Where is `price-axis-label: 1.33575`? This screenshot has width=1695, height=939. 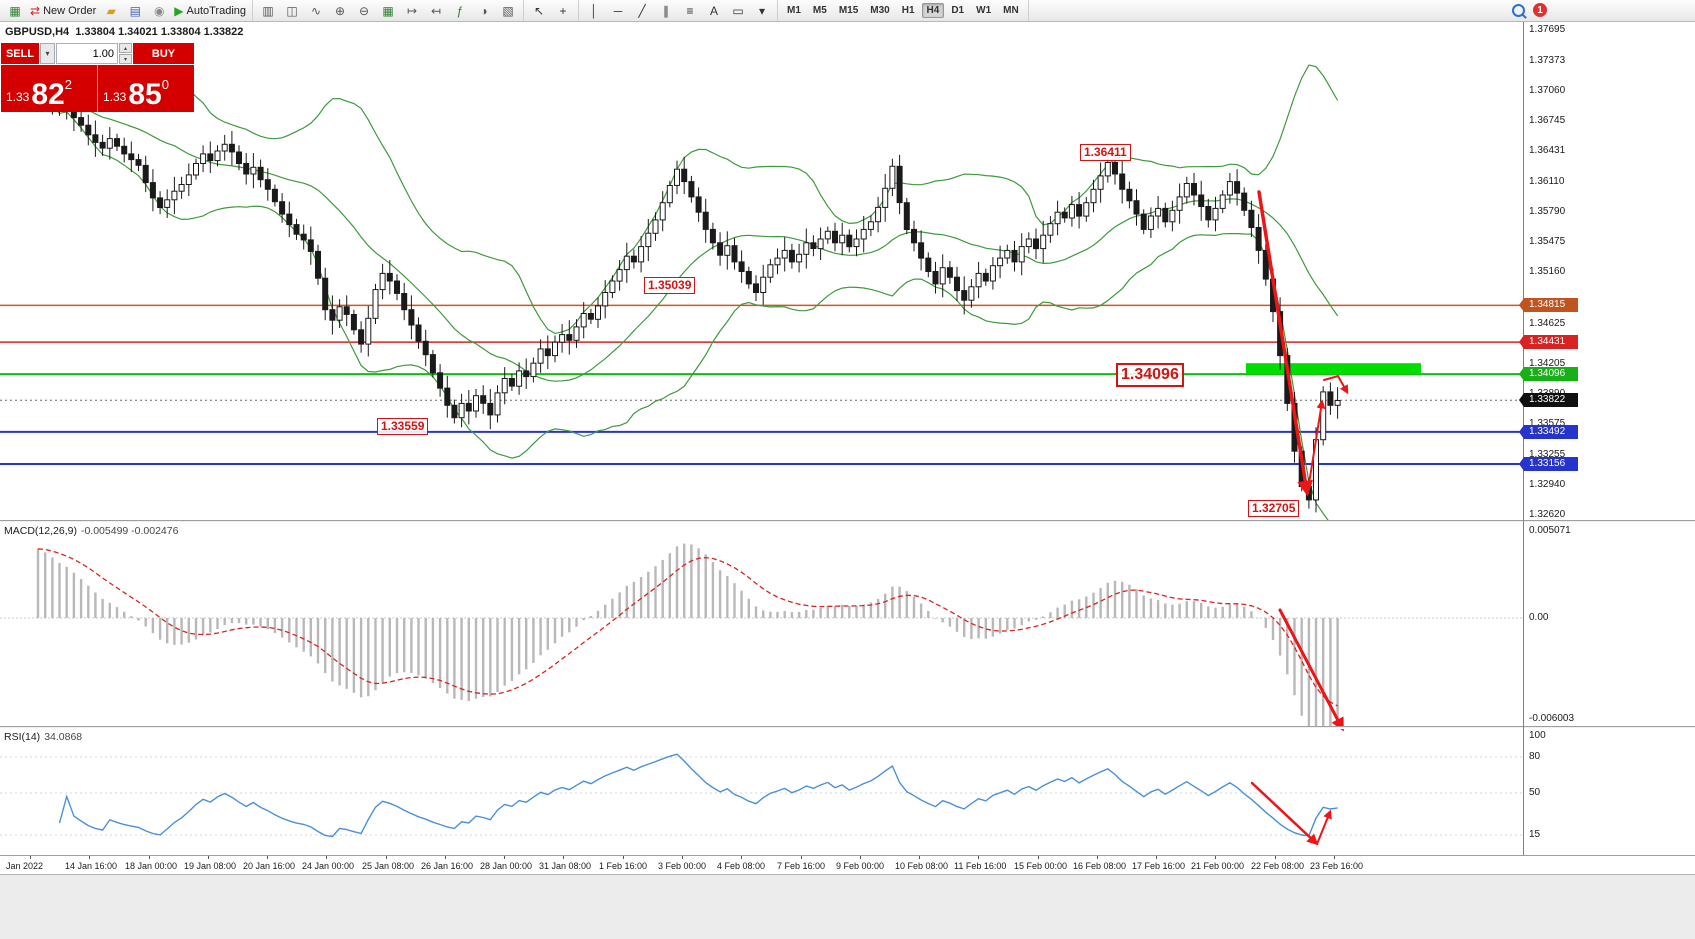
price-axis-label: 1.33575 is located at coordinates (1547, 423).